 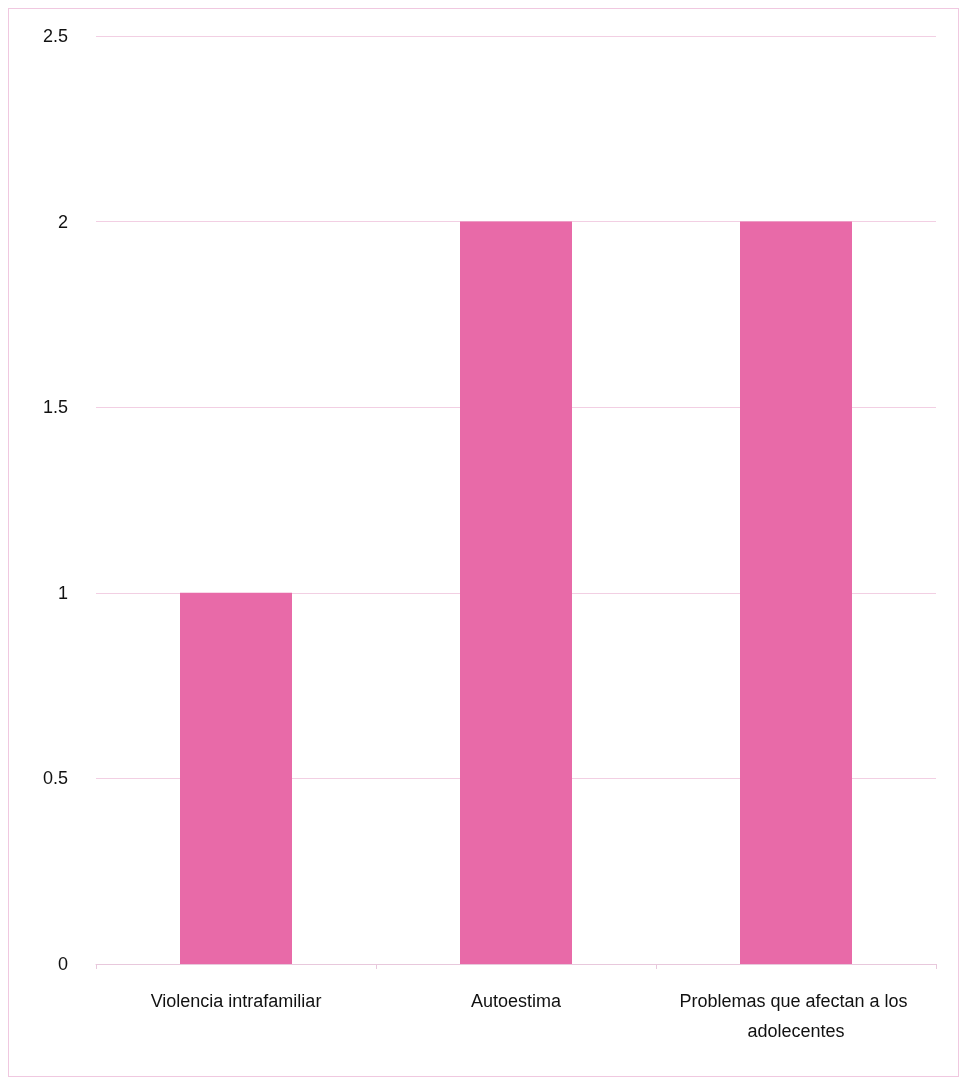 I want to click on y-tick-label: 0, so click(x=62, y=964).